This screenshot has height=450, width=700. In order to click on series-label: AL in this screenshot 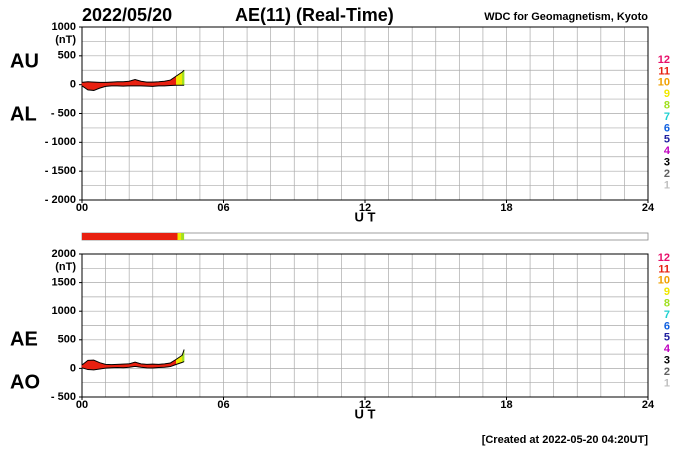, I will do `click(23, 114)`.